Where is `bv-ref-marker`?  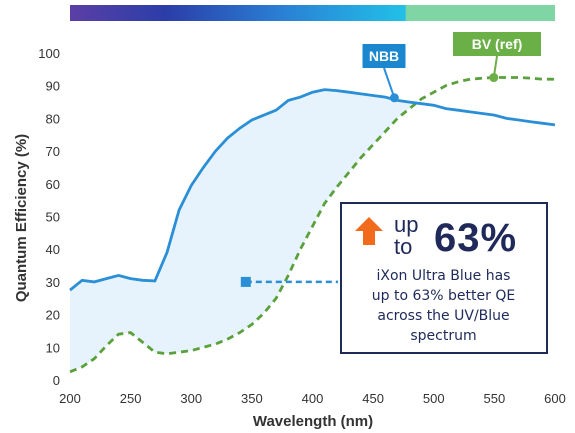 bv-ref-marker is located at coordinates (494, 78).